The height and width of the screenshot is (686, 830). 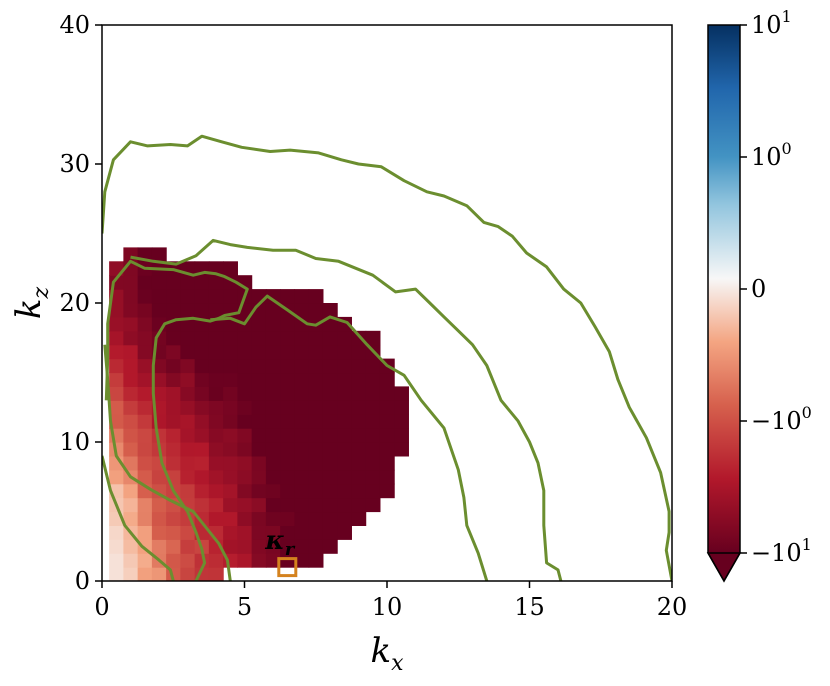 I want to click on kappa-r-label: κr, so click(x=280, y=543).